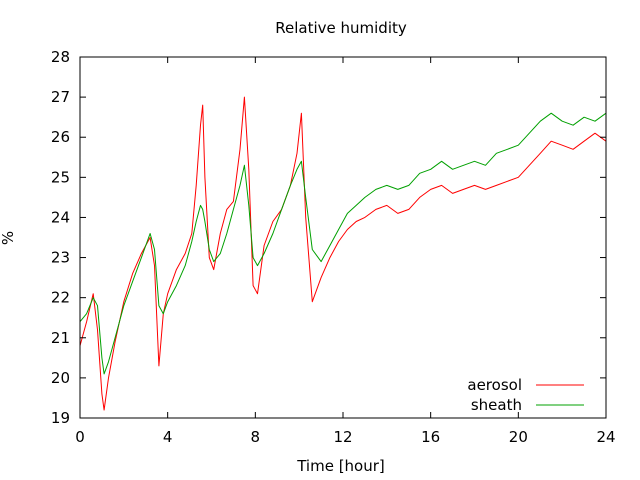 The width and height of the screenshot is (640, 480). What do you see at coordinates (8, 238) in the screenshot?
I see `y-axis-label: %` at bounding box center [8, 238].